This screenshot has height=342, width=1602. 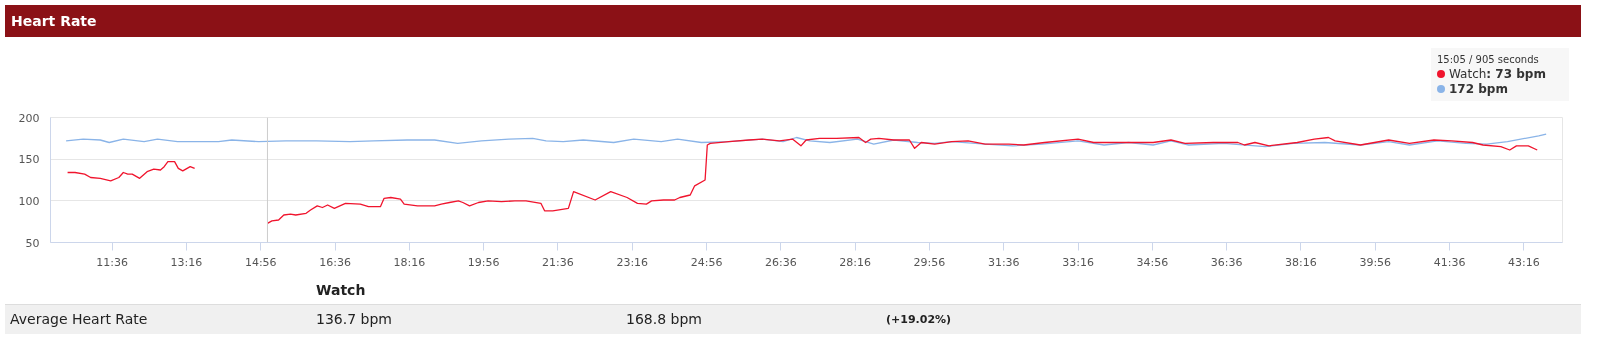 What do you see at coordinates (558, 262) in the screenshot?
I see `x-tick-label: 21:36` at bounding box center [558, 262].